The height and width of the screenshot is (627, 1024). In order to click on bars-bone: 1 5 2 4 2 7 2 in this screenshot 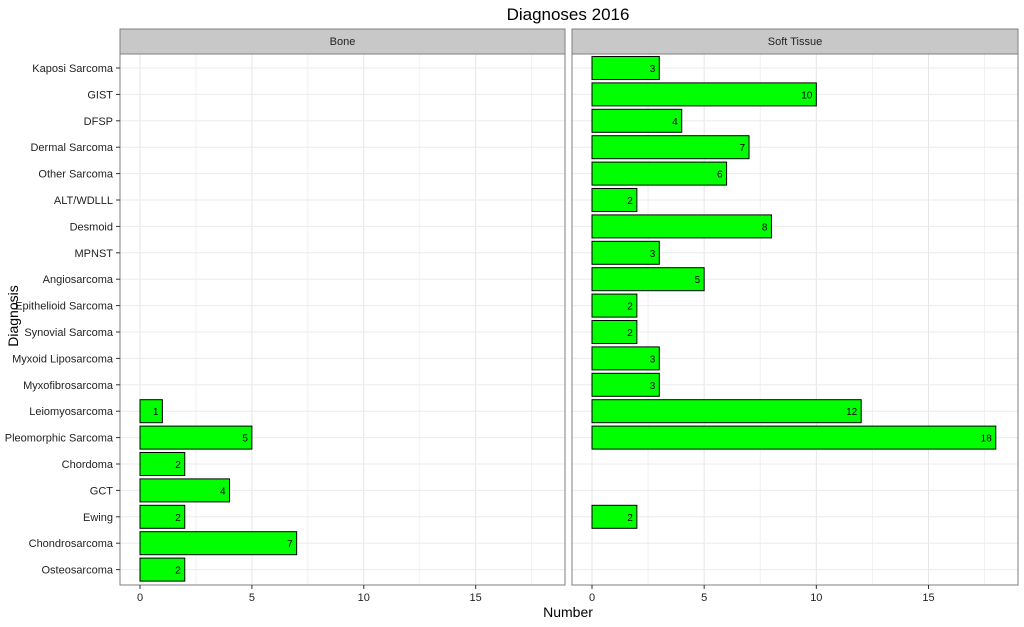, I will do `click(218, 490)`.